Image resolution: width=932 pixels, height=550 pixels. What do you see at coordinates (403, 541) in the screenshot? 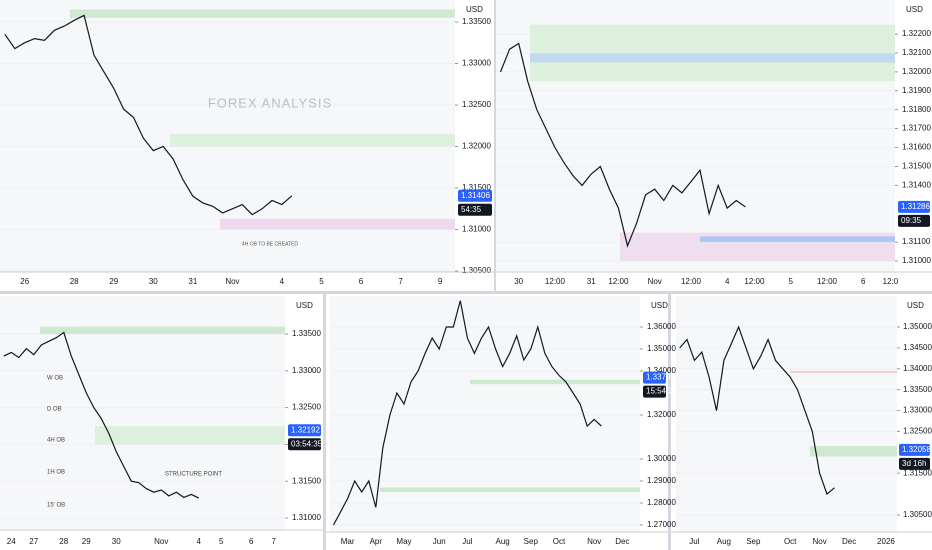
I see `x-tick-label: May` at bounding box center [403, 541].